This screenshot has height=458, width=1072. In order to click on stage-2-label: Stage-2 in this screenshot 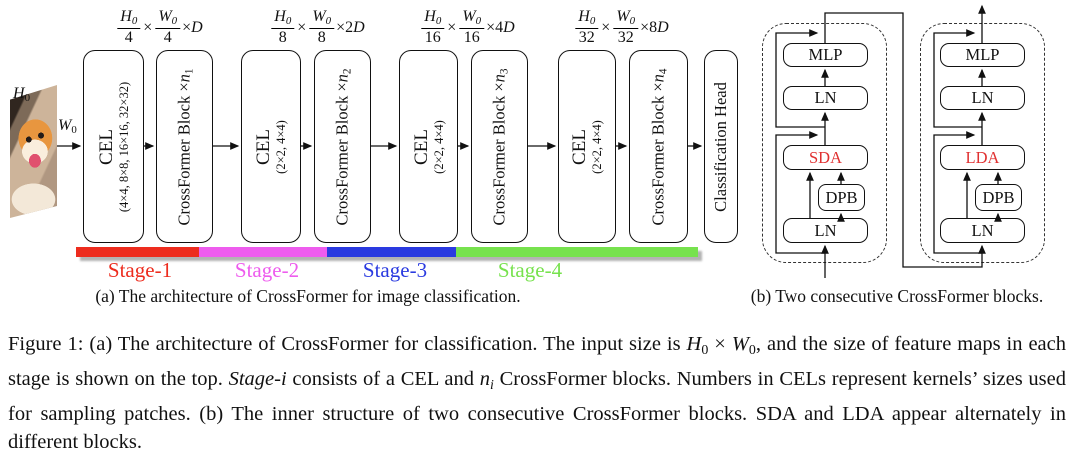, I will do `click(267, 270)`.